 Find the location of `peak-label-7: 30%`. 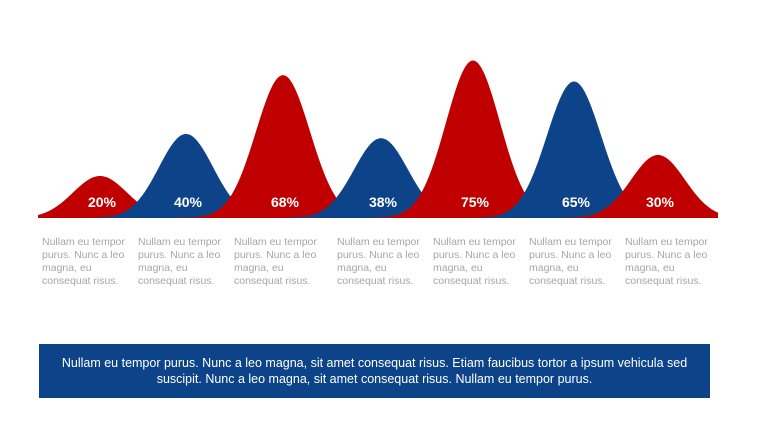

peak-label-7: 30% is located at coordinates (660, 202).